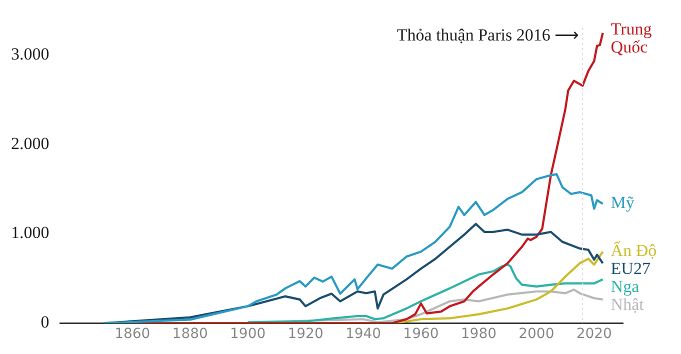 This screenshot has height=354, width=681. Describe the element at coordinates (536, 334) in the screenshot. I see `x-tick-label: 2000` at that location.